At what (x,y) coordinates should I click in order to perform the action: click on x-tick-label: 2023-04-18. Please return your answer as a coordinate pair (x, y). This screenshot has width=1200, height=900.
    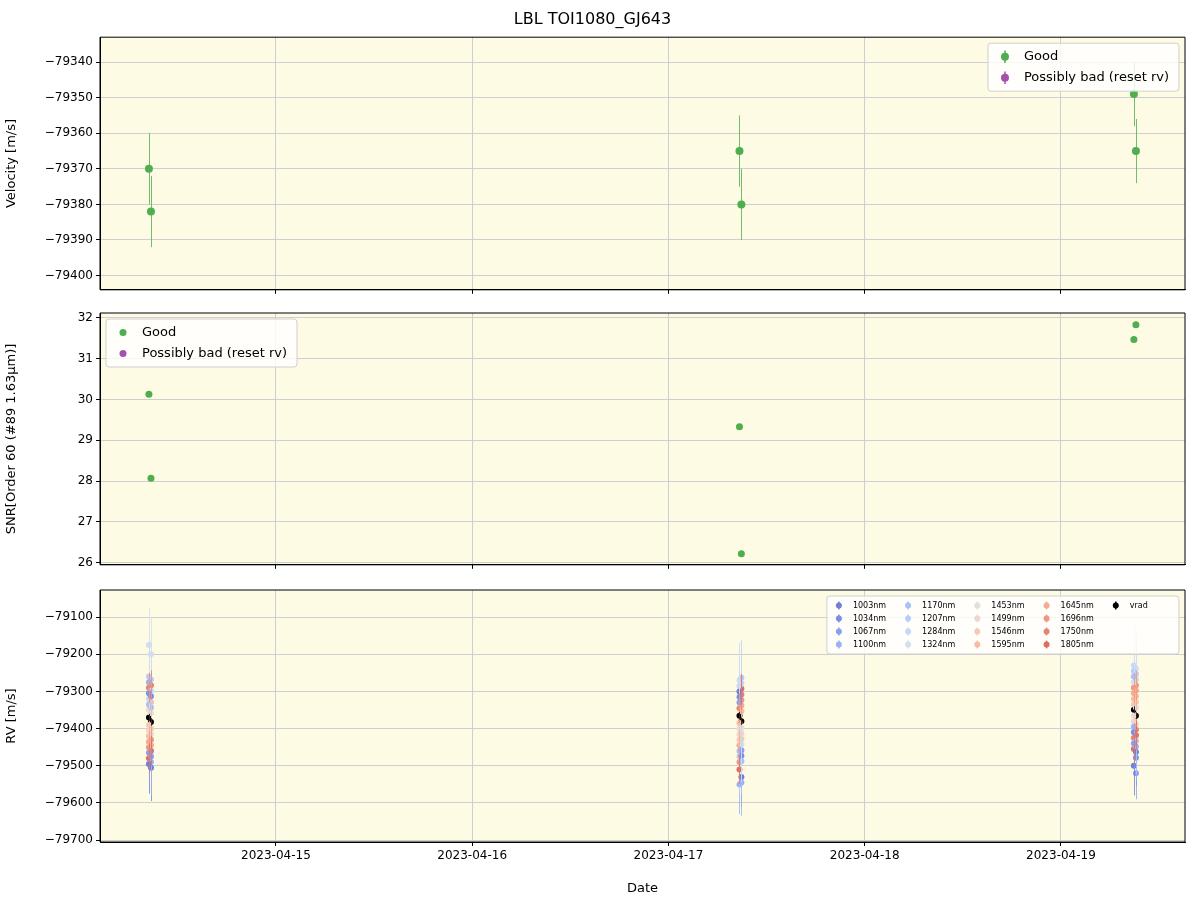
    Looking at the image, I should click on (864, 855).